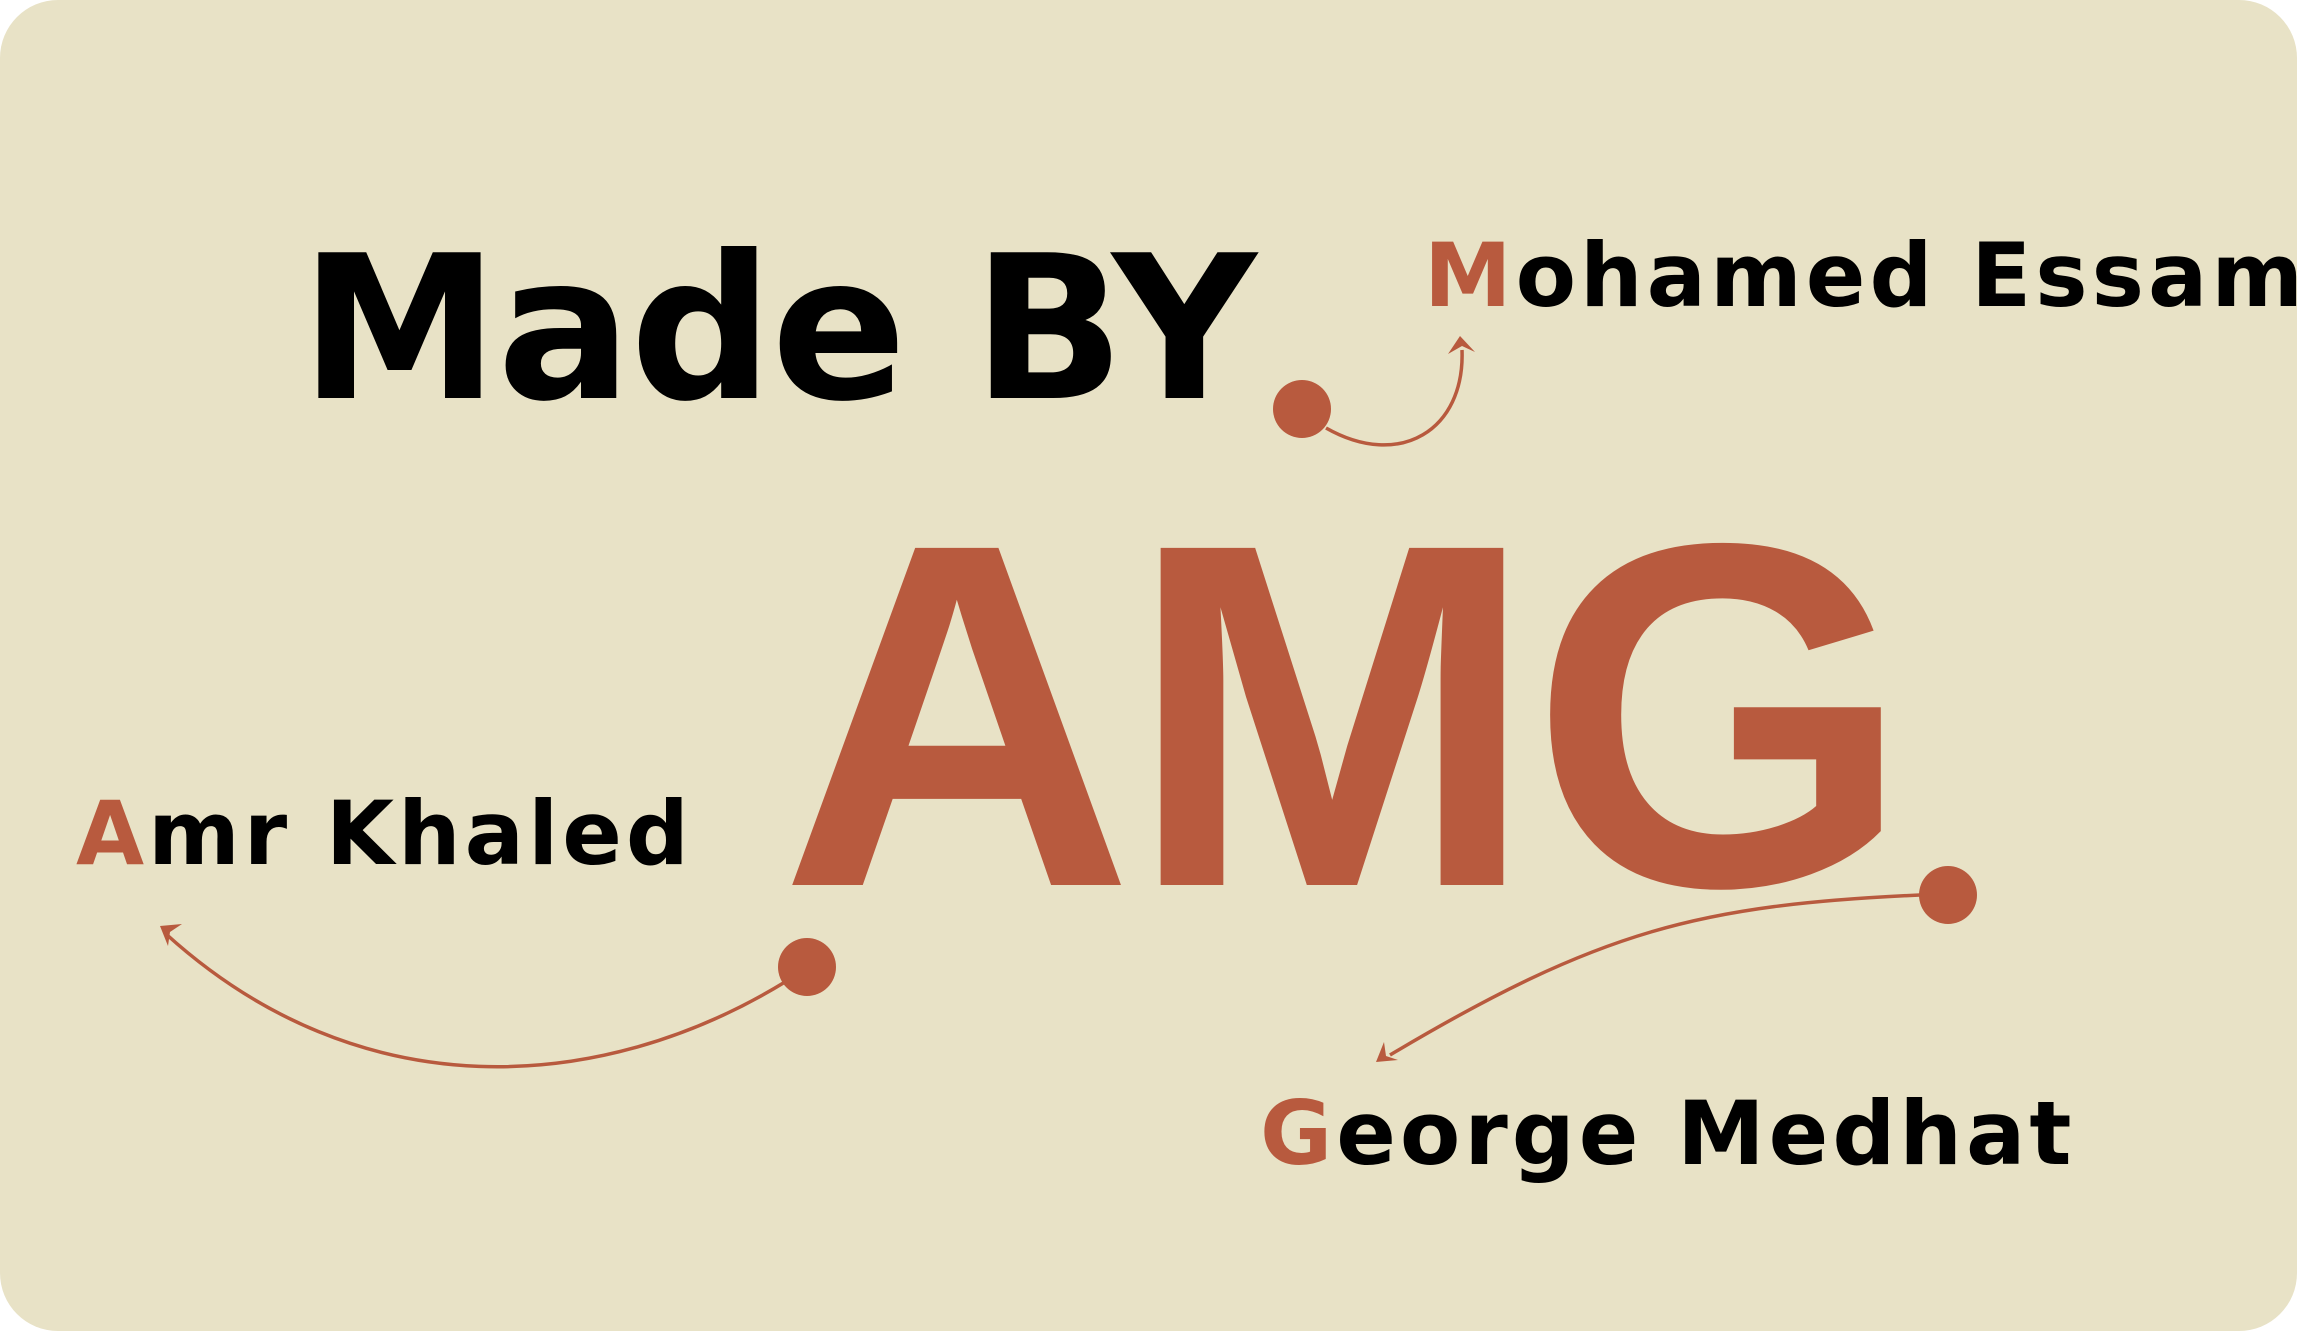 This screenshot has width=2297, height=1331. I want to click on name-rest: ohamed Essam, so click(1906, 275).